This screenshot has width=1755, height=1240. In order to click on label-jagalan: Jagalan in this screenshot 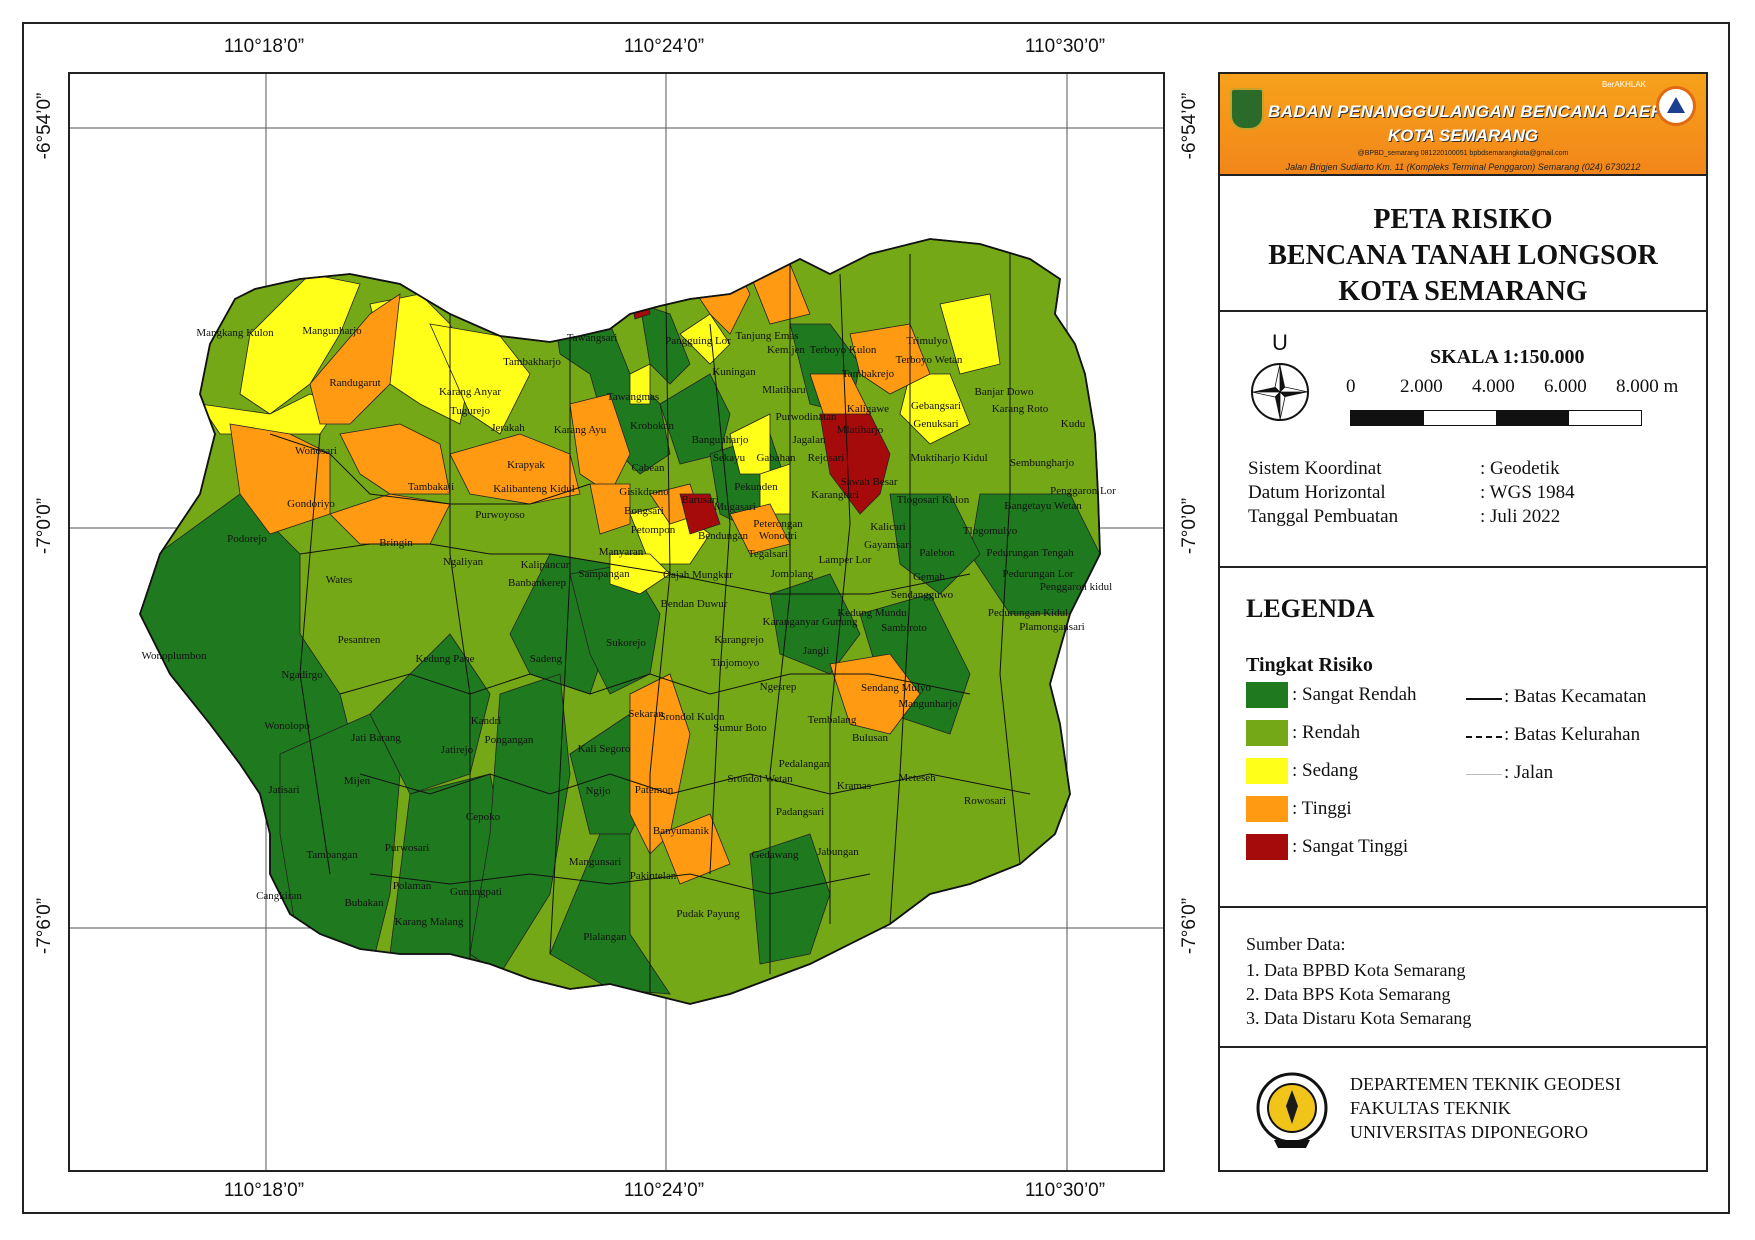, I will do `click(809, 440)`.